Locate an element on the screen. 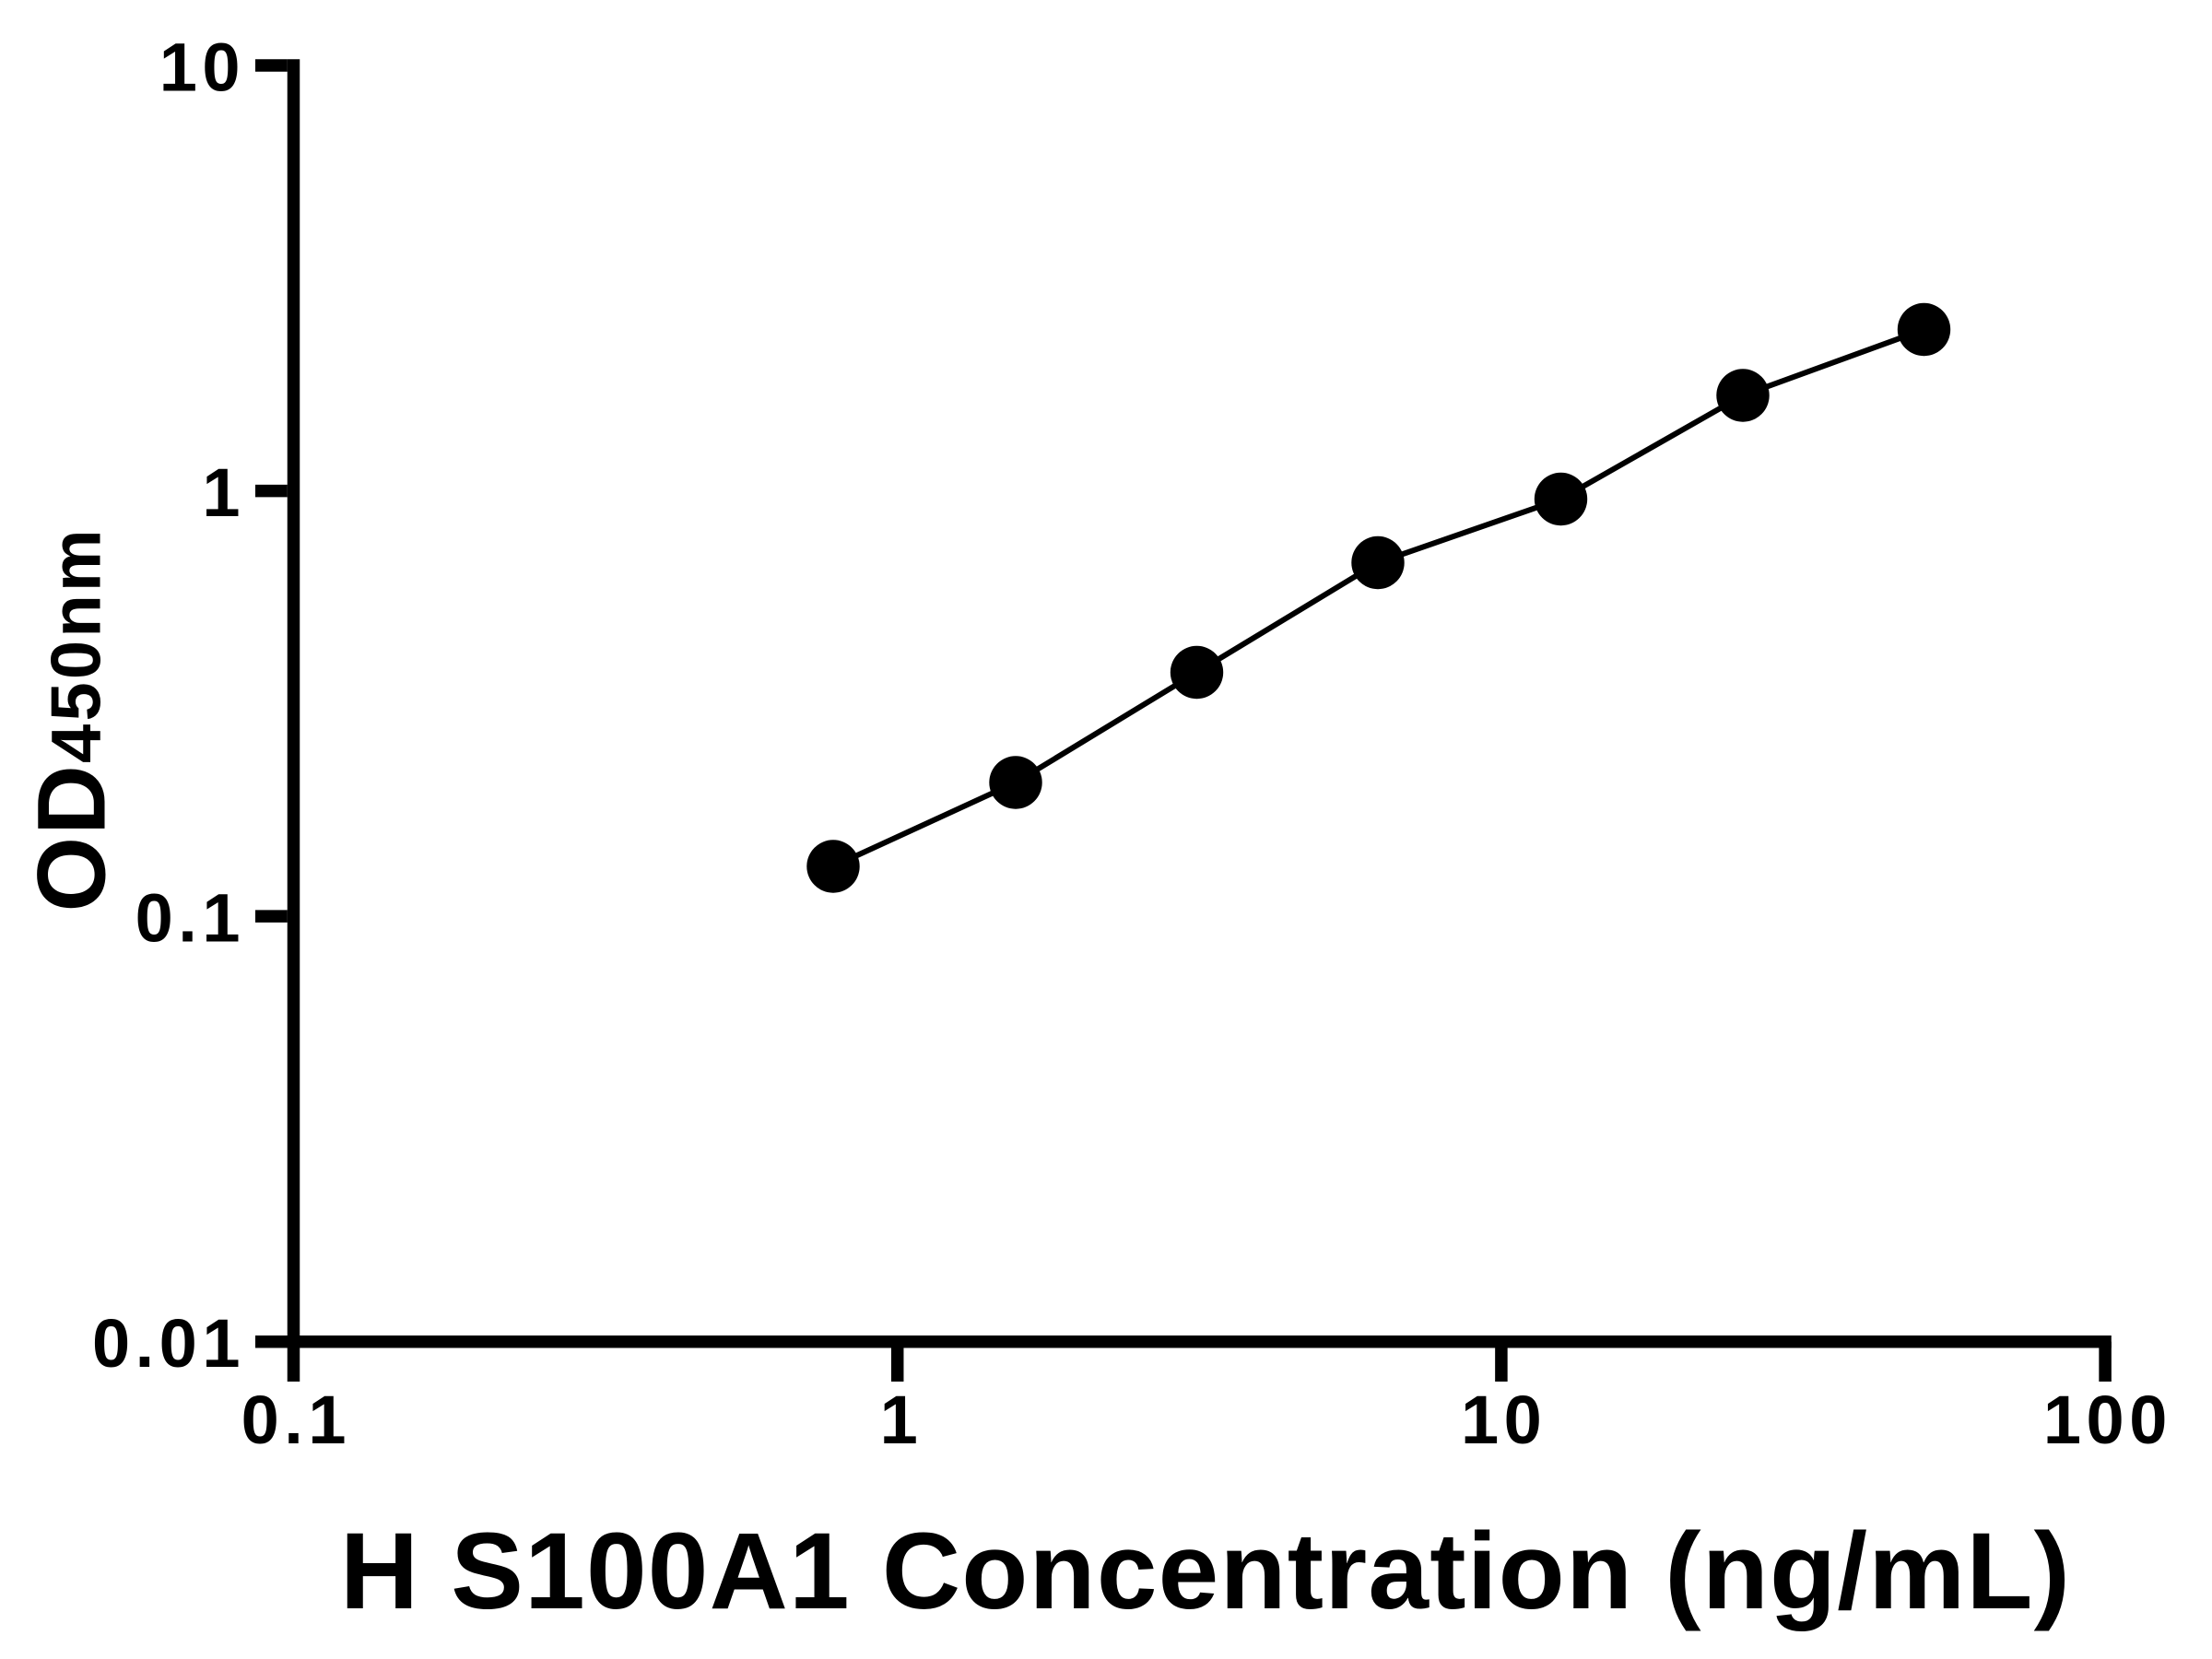 Image resolution: width=2212 pixels, height=1659 pixels. svg-text: 100 is located at coordinates (2107, 1420).